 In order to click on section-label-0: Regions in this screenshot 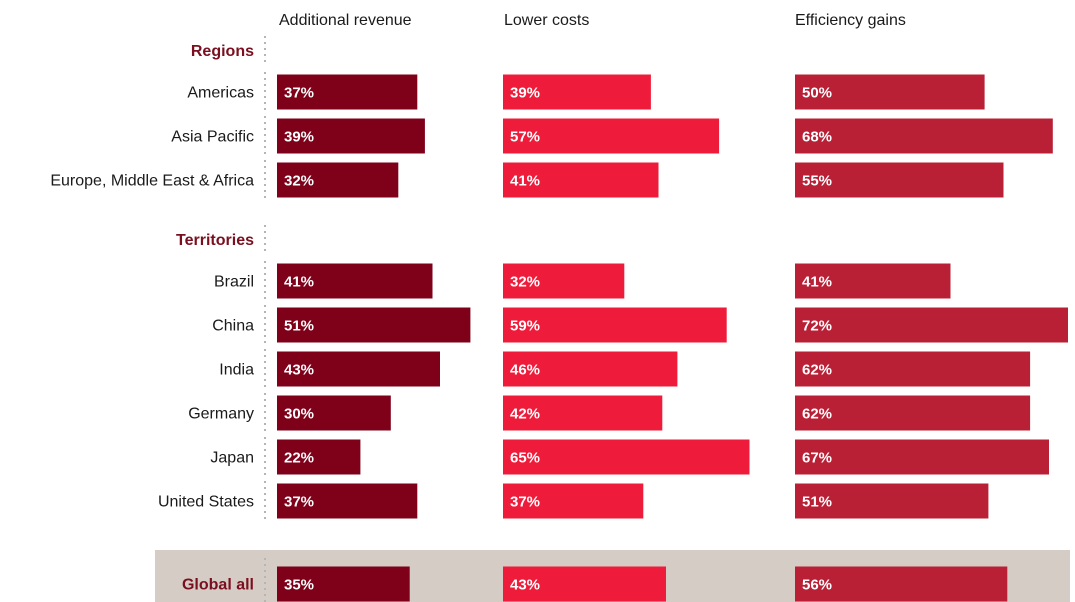, I will do `click(222, 51)`.